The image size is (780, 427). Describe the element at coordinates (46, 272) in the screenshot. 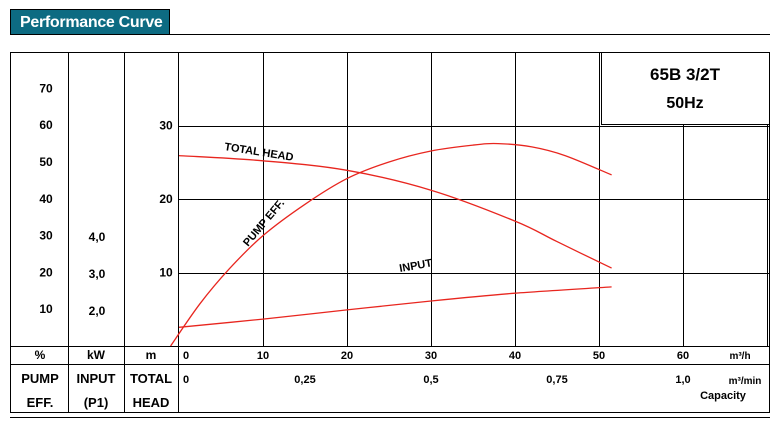

I see `pump-eff-tick: 20` at that location.